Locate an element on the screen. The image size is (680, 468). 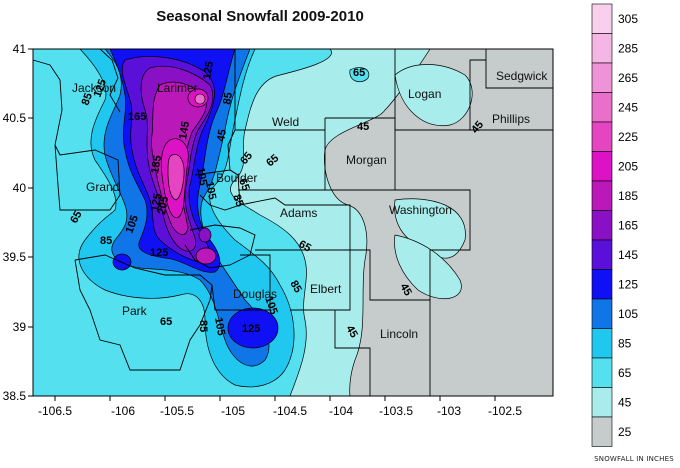
county-line-park is located at coordinates (143, 312).